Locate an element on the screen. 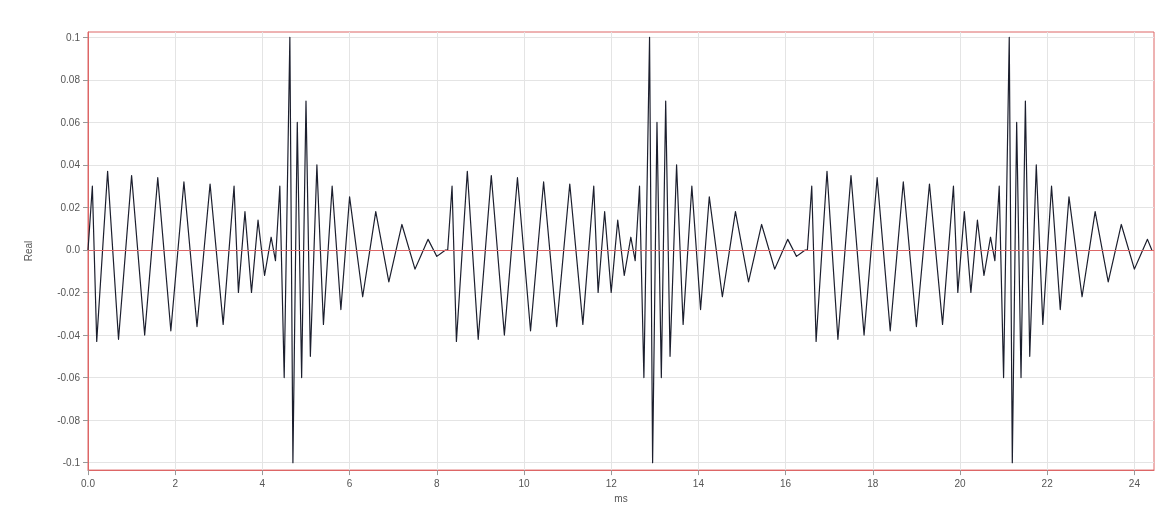  y-tick-label: 0.04 is located at coordinates (70, 165).